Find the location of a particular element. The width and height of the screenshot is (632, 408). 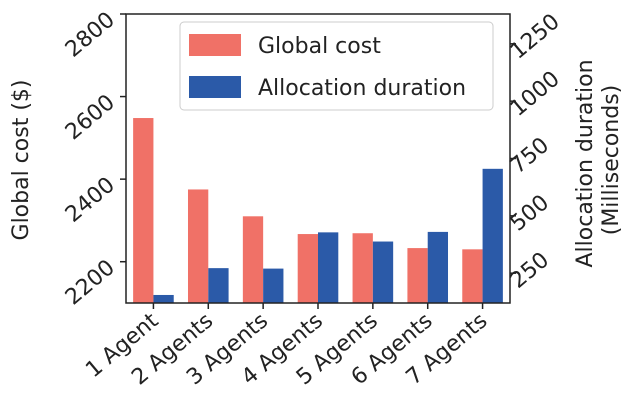

left-tick-label-2400: 2400 is located at coordinates (90, 200).